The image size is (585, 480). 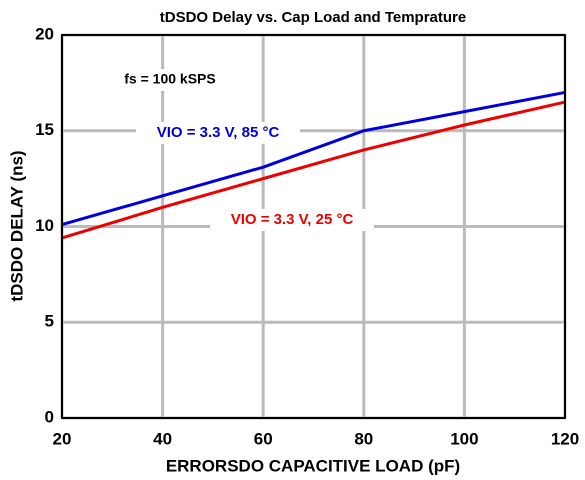 What do you see at coordinates (44, 225) in the screenshot?
I see `y-tick-label: 10` at bounding box center [44, 225].